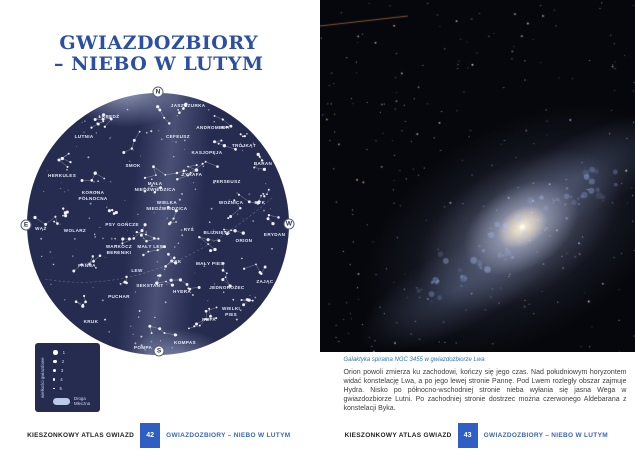 The height and width of the screenshot is (454, 635). What do you see at coordinates (73, 352) in the screenshot?
I see `magnitude-row: 1` at bounding box center [73, 352].